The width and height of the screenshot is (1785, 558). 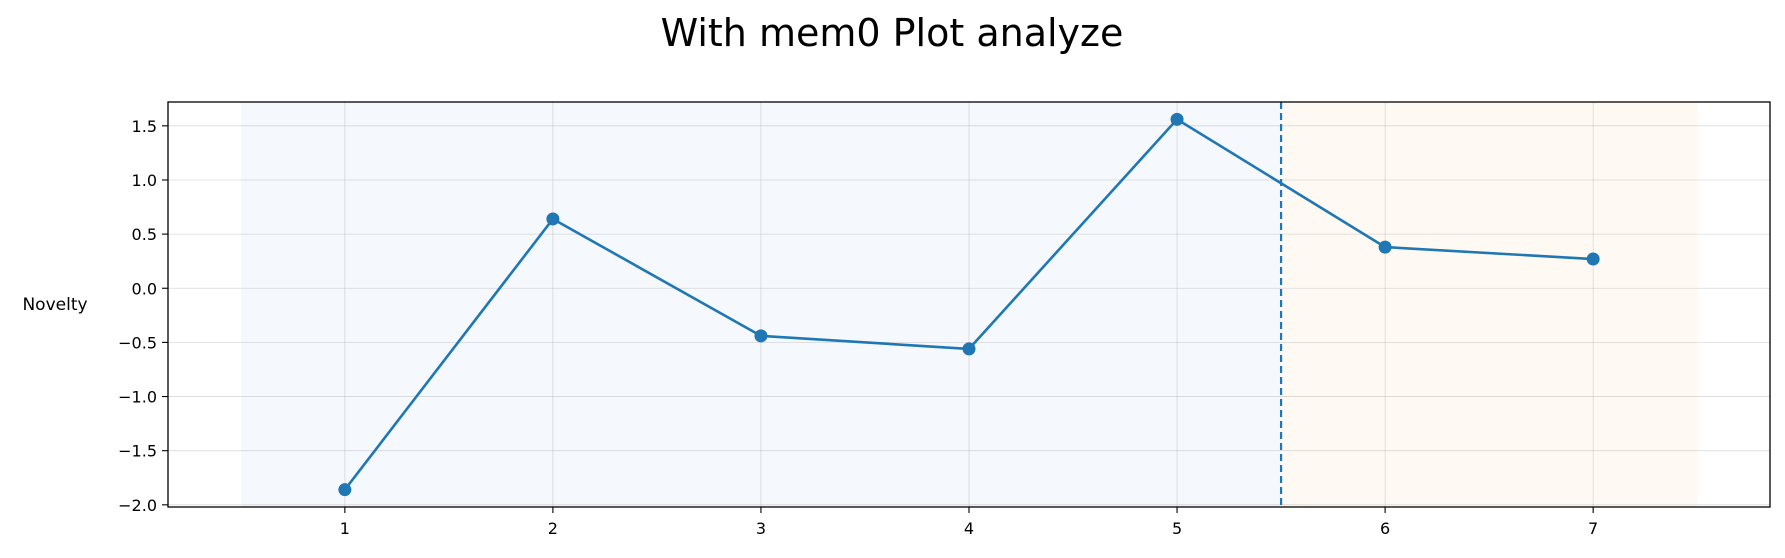 What do you see at coordinates (137, 397) in the screenshot?
I see `y-tick-label-6: −1.0` at bounding box center [137, 397].